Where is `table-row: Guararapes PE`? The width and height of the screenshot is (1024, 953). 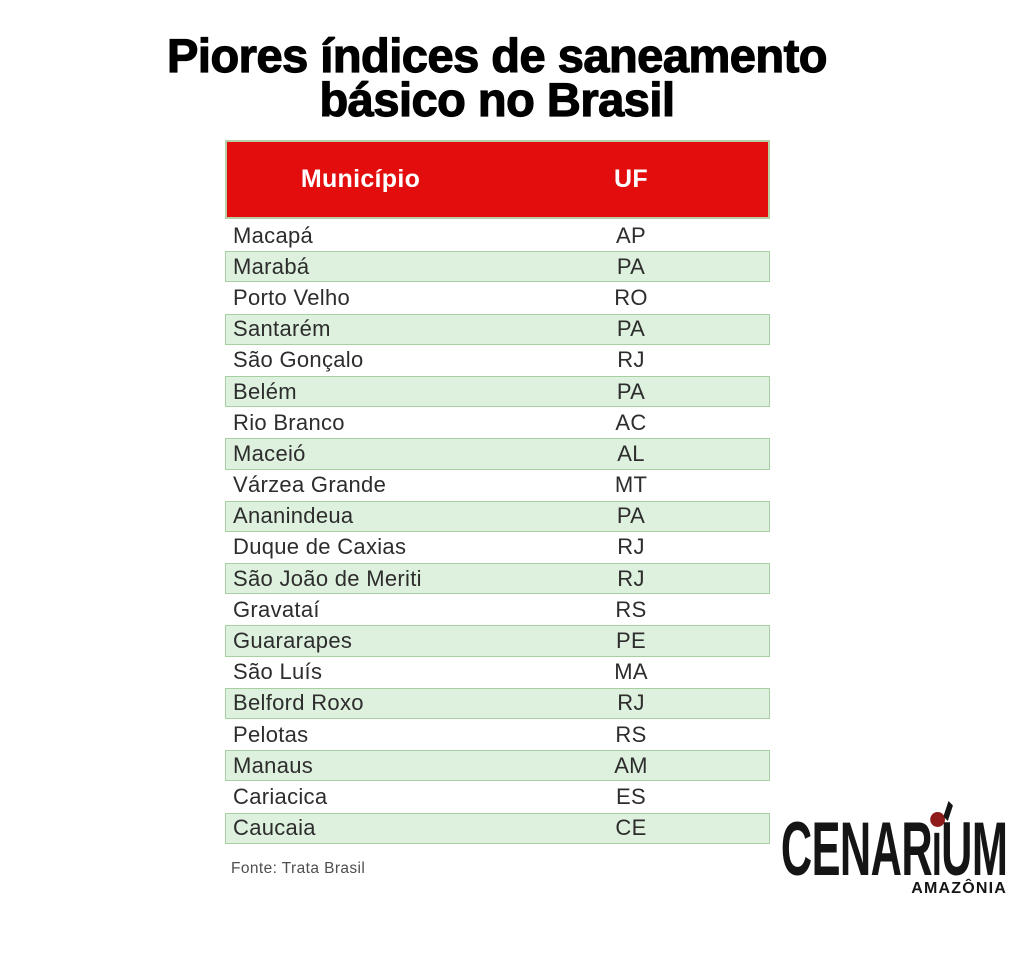
table-row: Guararapes PE is located at coordinates (497, 641).